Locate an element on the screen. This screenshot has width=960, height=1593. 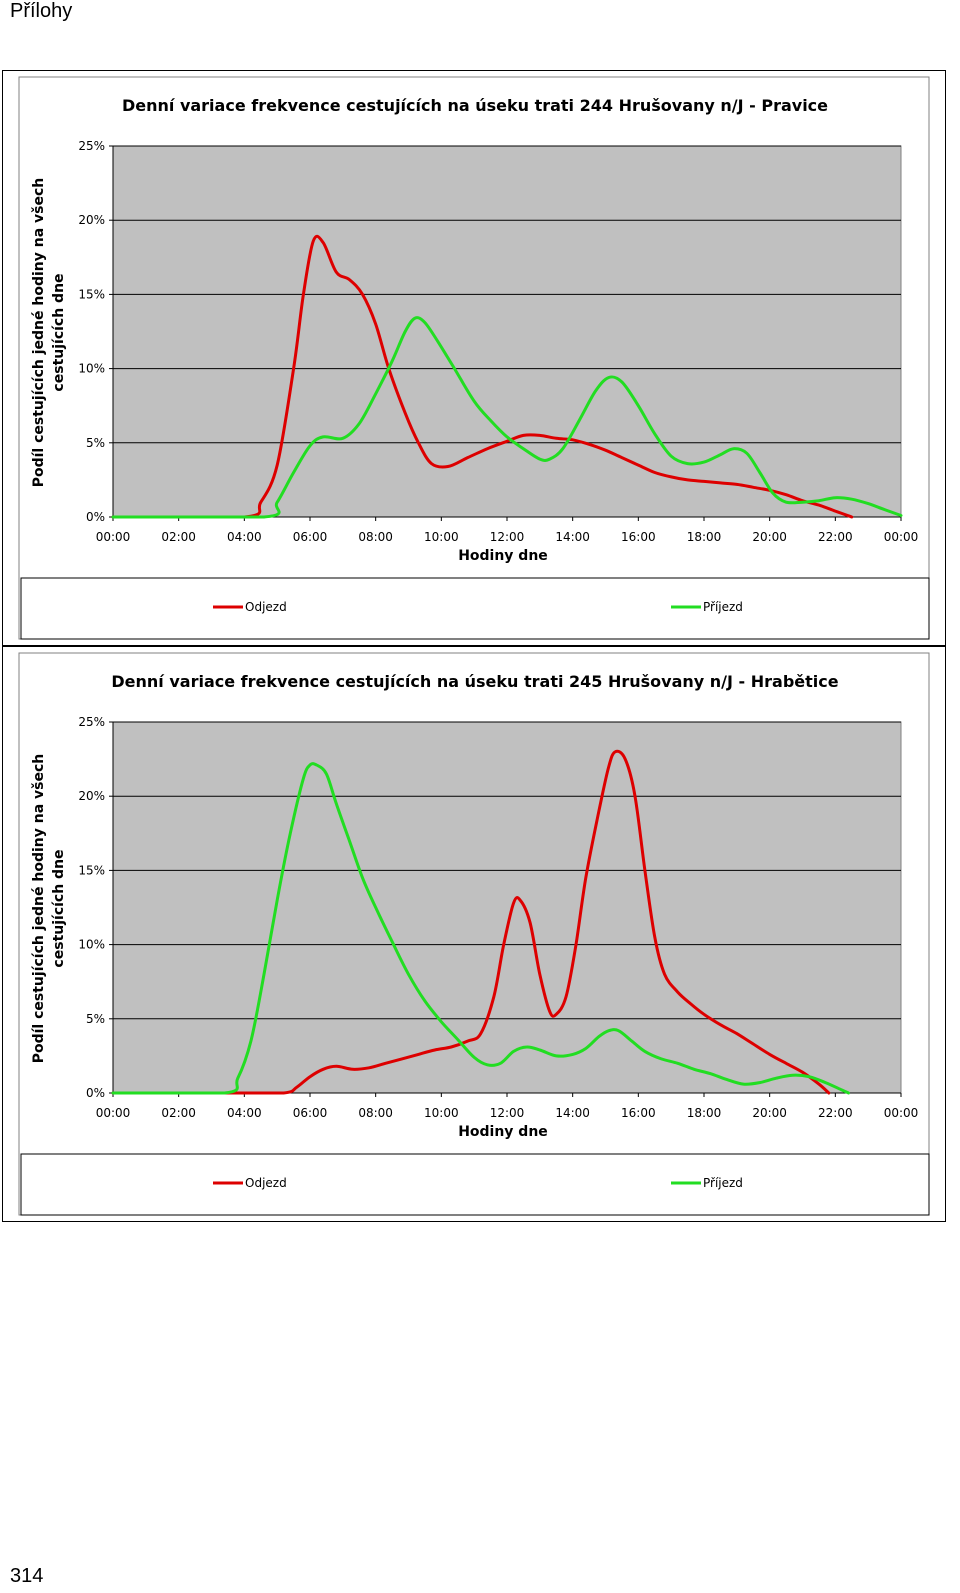
page-header: Přílohy is located at coordinates (41, 11).